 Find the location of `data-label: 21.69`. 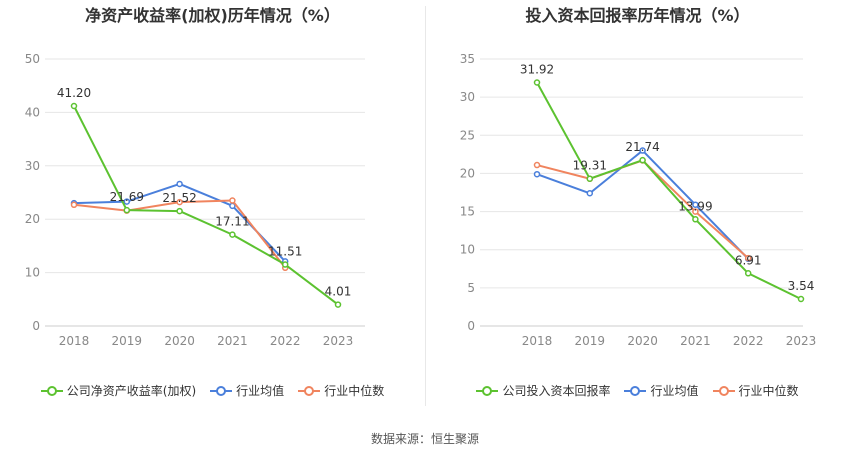

data-label: 21.69 is located at coordinates (127, 197).